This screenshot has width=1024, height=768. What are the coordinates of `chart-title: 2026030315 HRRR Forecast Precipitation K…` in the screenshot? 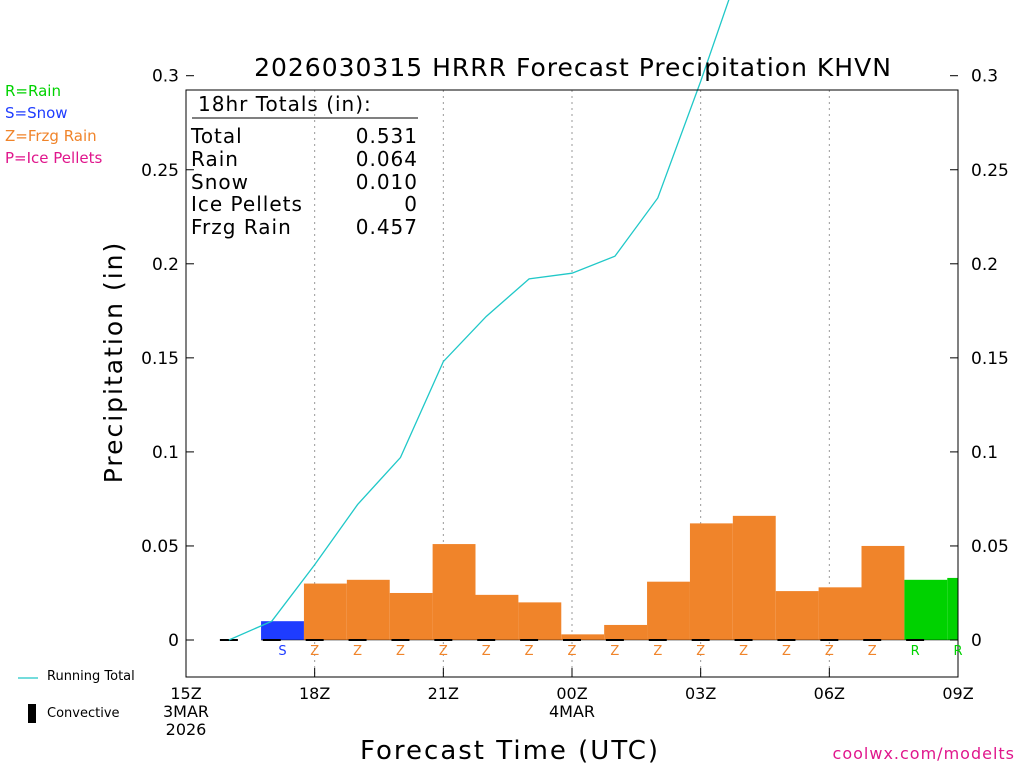 It's located at (573, 67).